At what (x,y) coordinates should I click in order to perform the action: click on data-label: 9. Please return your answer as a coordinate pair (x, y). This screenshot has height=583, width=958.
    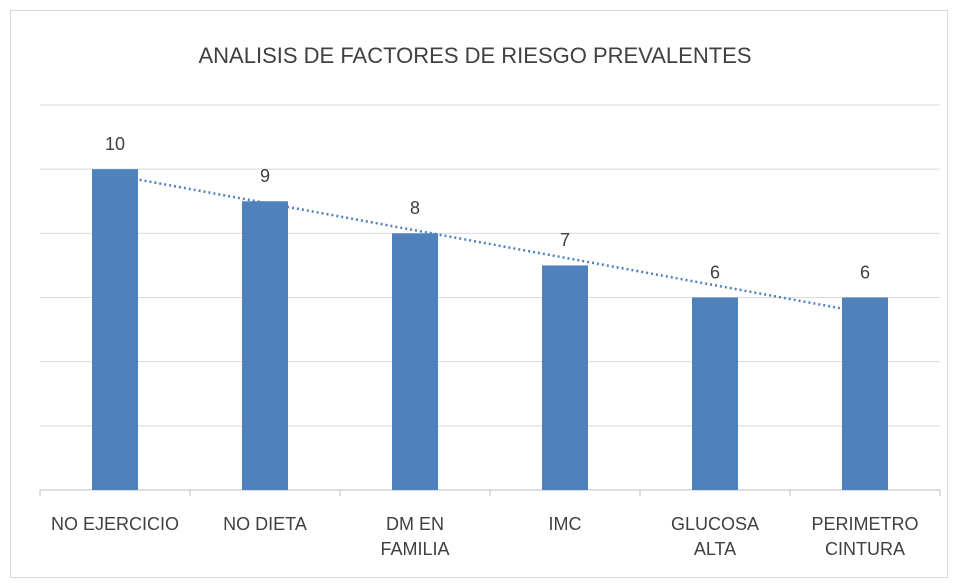
    Looking at the image, I should click on (265, 176).